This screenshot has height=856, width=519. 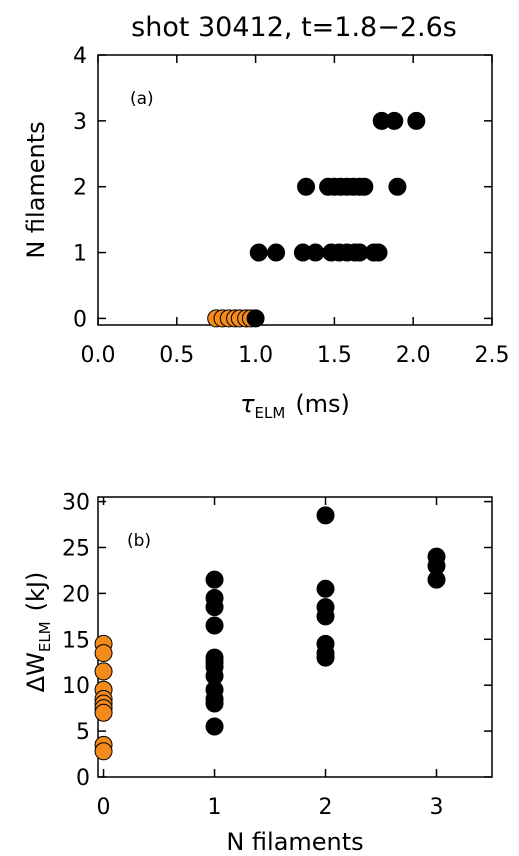 What do you see at coordinates (492, 355) in the screenshot?
I see `x-tick-label-a: 2.5` at bounding box center [492, 355].